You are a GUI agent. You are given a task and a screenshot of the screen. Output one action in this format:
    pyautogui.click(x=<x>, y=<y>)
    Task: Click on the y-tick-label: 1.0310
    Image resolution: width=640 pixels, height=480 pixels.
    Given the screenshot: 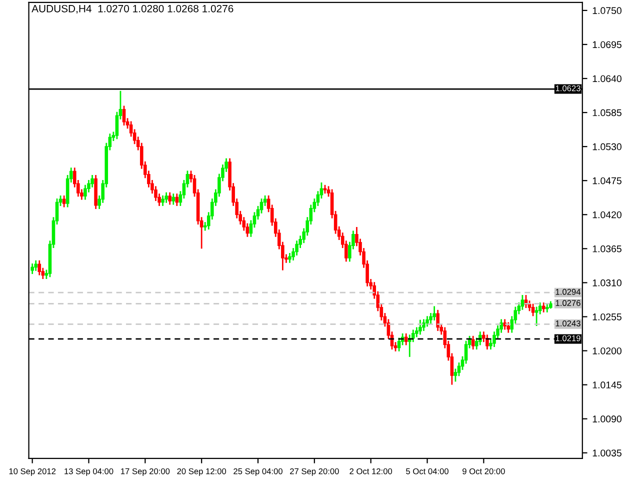 What is the action you would take?
    pyautogui.click(x=607, y=282)
    